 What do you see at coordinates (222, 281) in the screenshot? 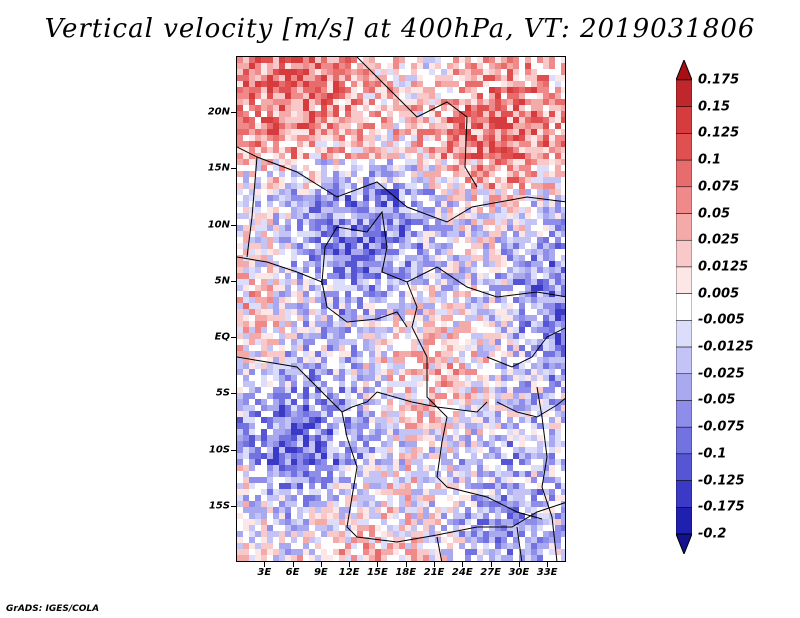
I see `lat-tick-label: 5N` at bounding box center [222, 281].